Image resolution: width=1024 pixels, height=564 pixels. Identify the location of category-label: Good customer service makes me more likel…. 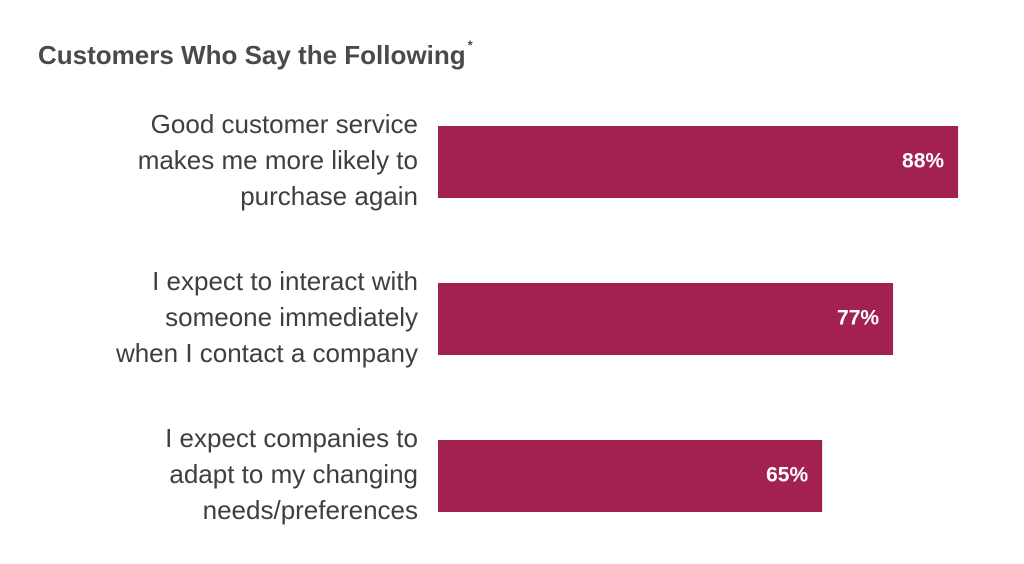
(278, 160).